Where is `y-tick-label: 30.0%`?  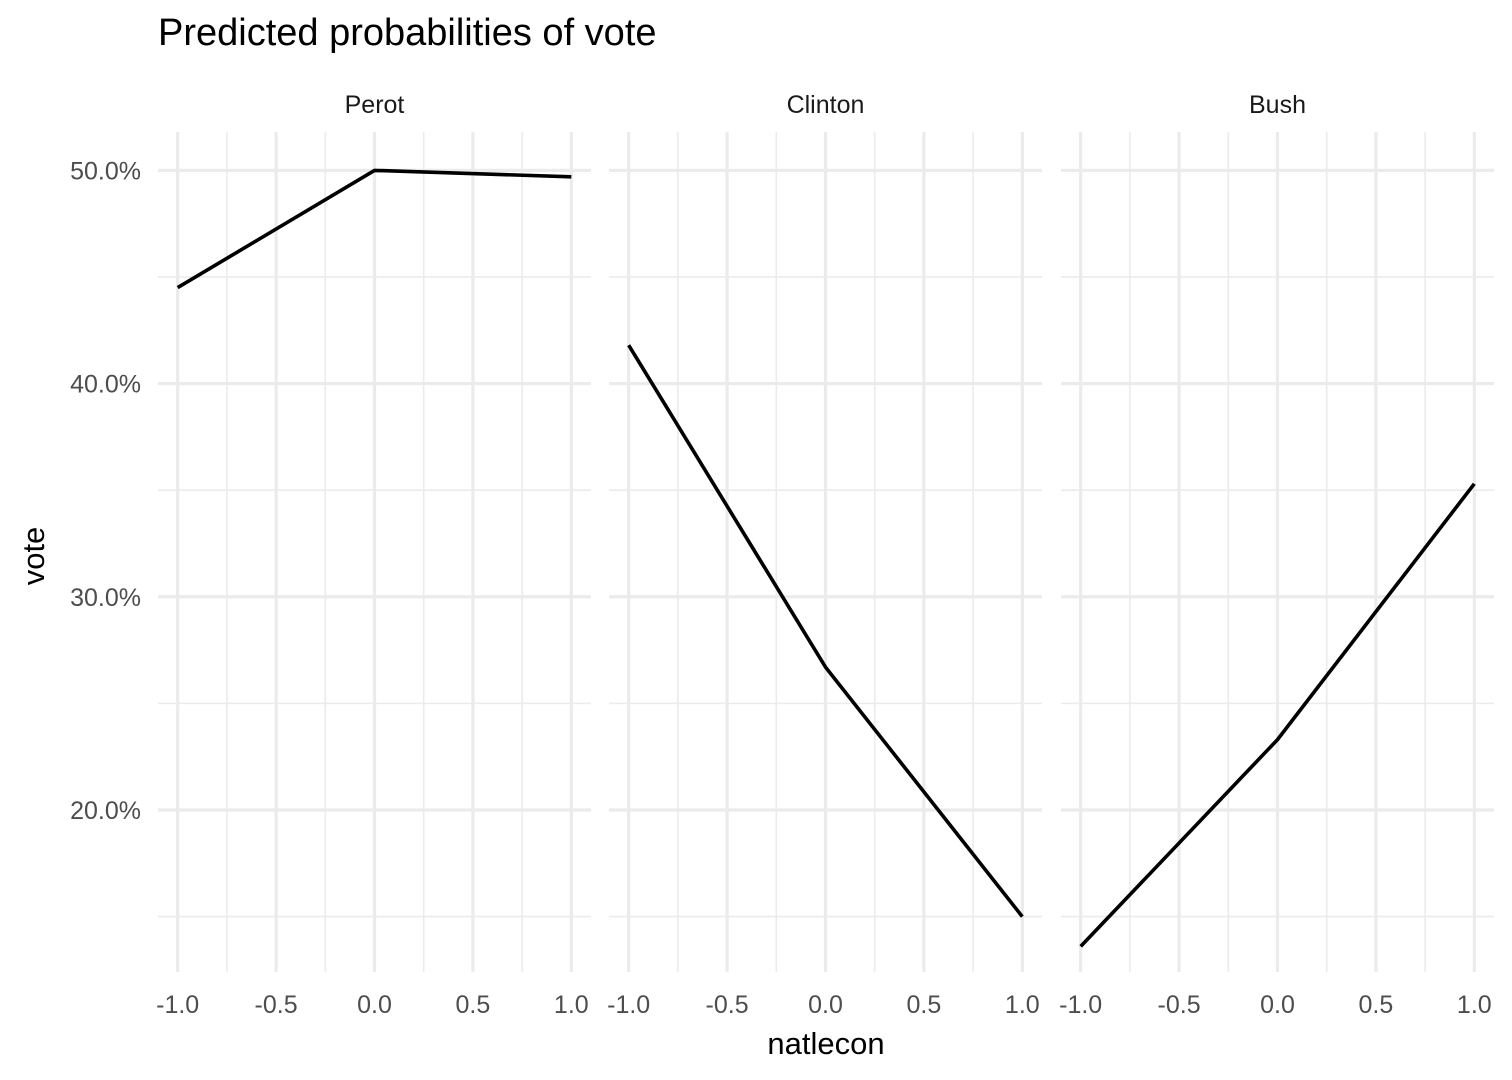 y-tick-label: 30.0% is located at coordinates (105, 598).